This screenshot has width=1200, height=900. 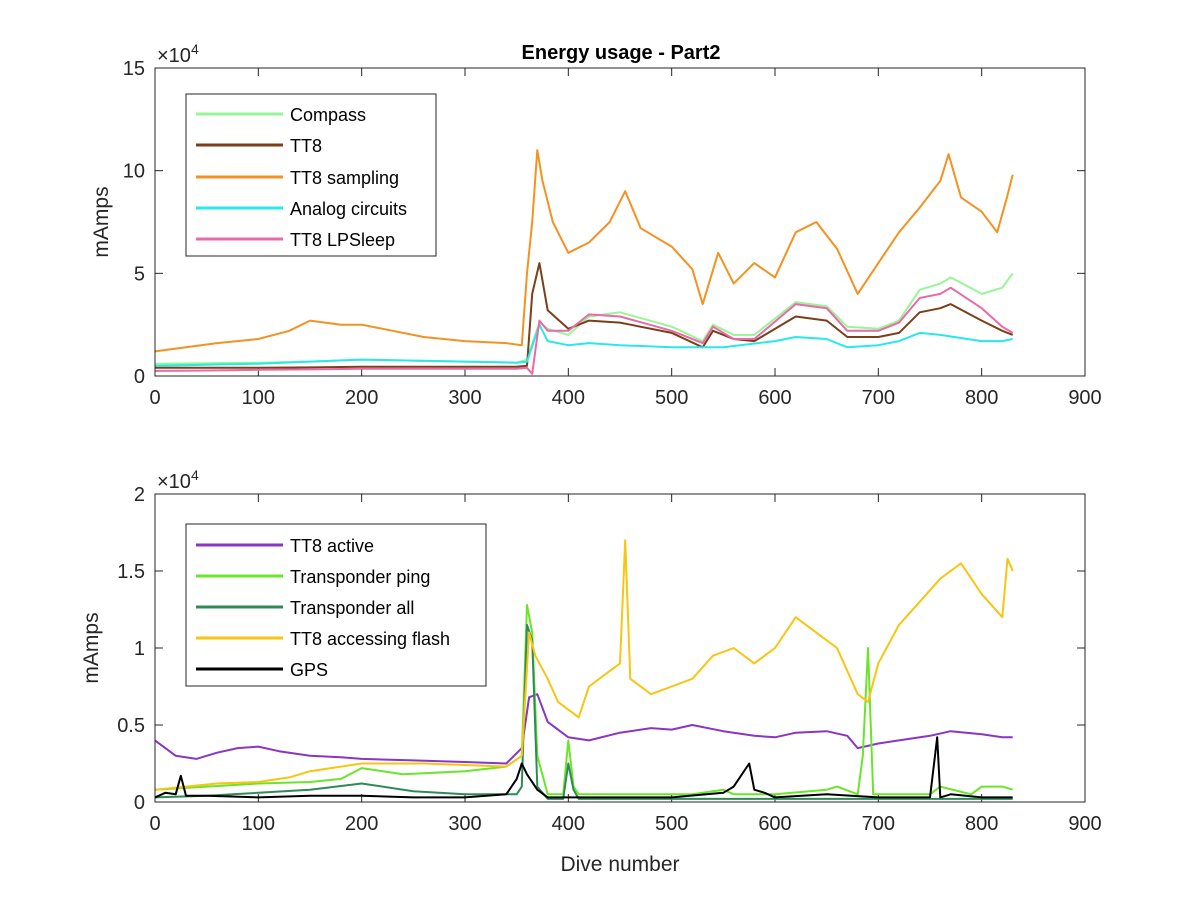 What do you see at coordinates (258, 824) in the screenshot?
I see `bottom-x-tick-label: 100` at bounding box center [258, 824].